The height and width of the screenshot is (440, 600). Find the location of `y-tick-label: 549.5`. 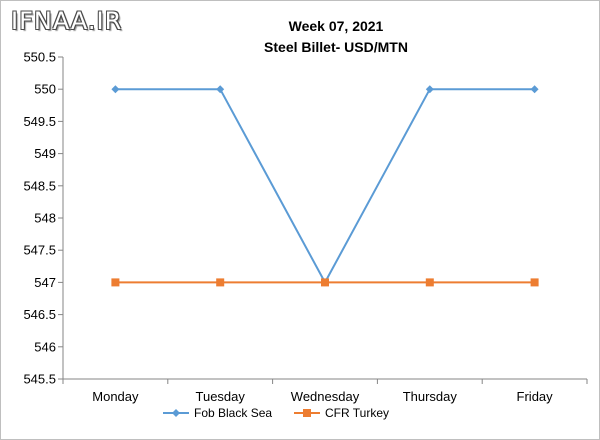

y-tick-label: 549.5 is located at coordinates (39, 121).